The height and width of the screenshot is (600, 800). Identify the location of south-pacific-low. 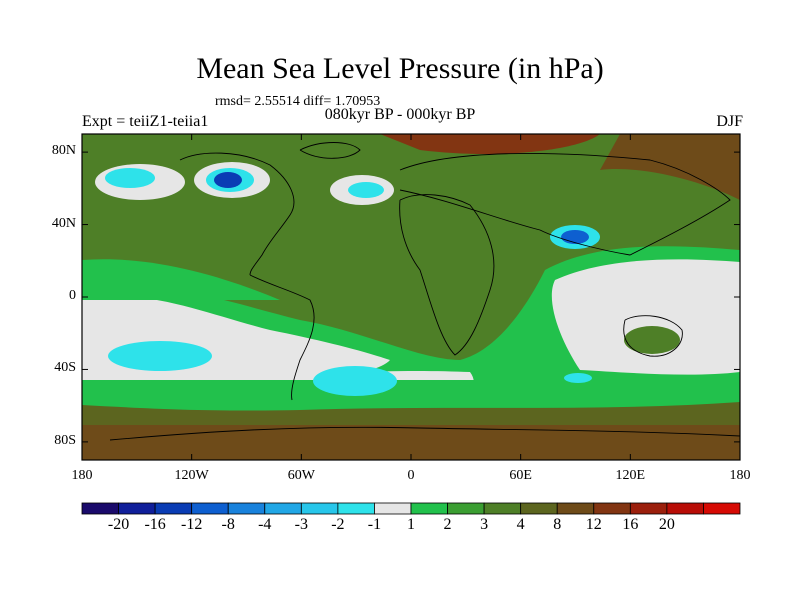
(160, 356).